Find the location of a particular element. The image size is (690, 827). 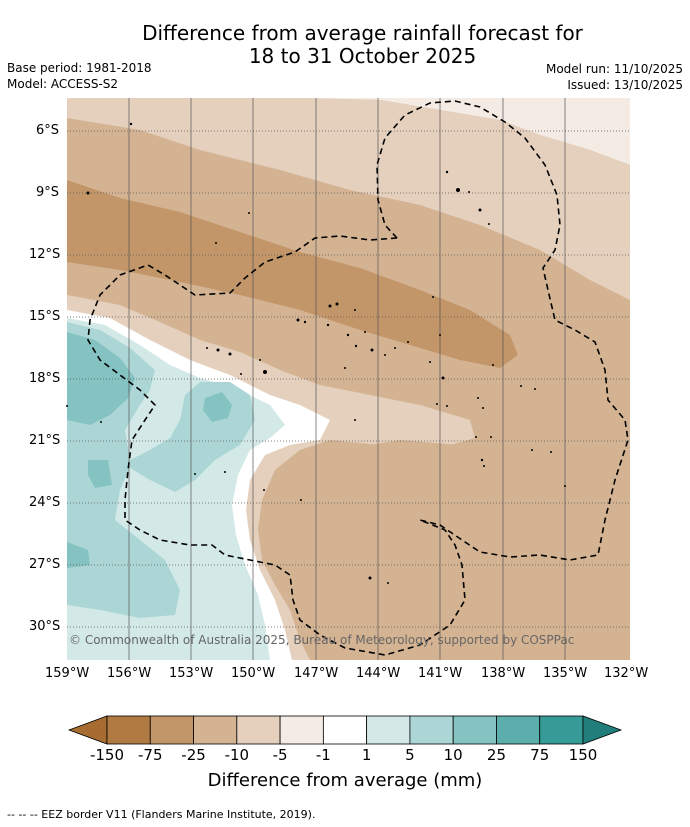

lon-label: 138°W is located at coordinates (503, 673).